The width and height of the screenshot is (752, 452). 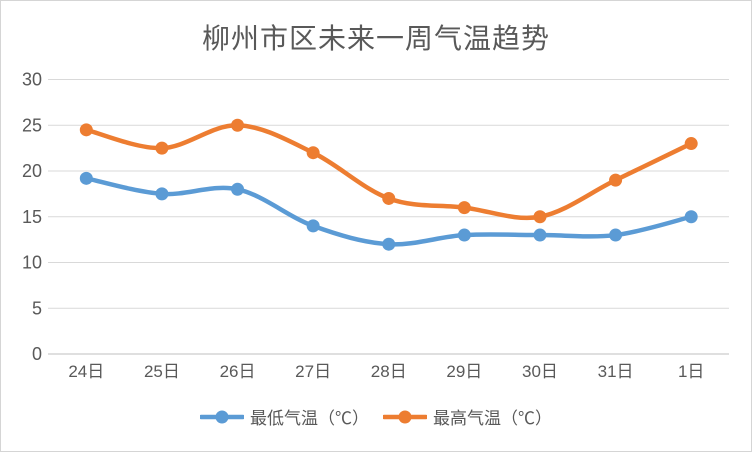 I want to click on series-min-temp, so click(x=388, y=211).